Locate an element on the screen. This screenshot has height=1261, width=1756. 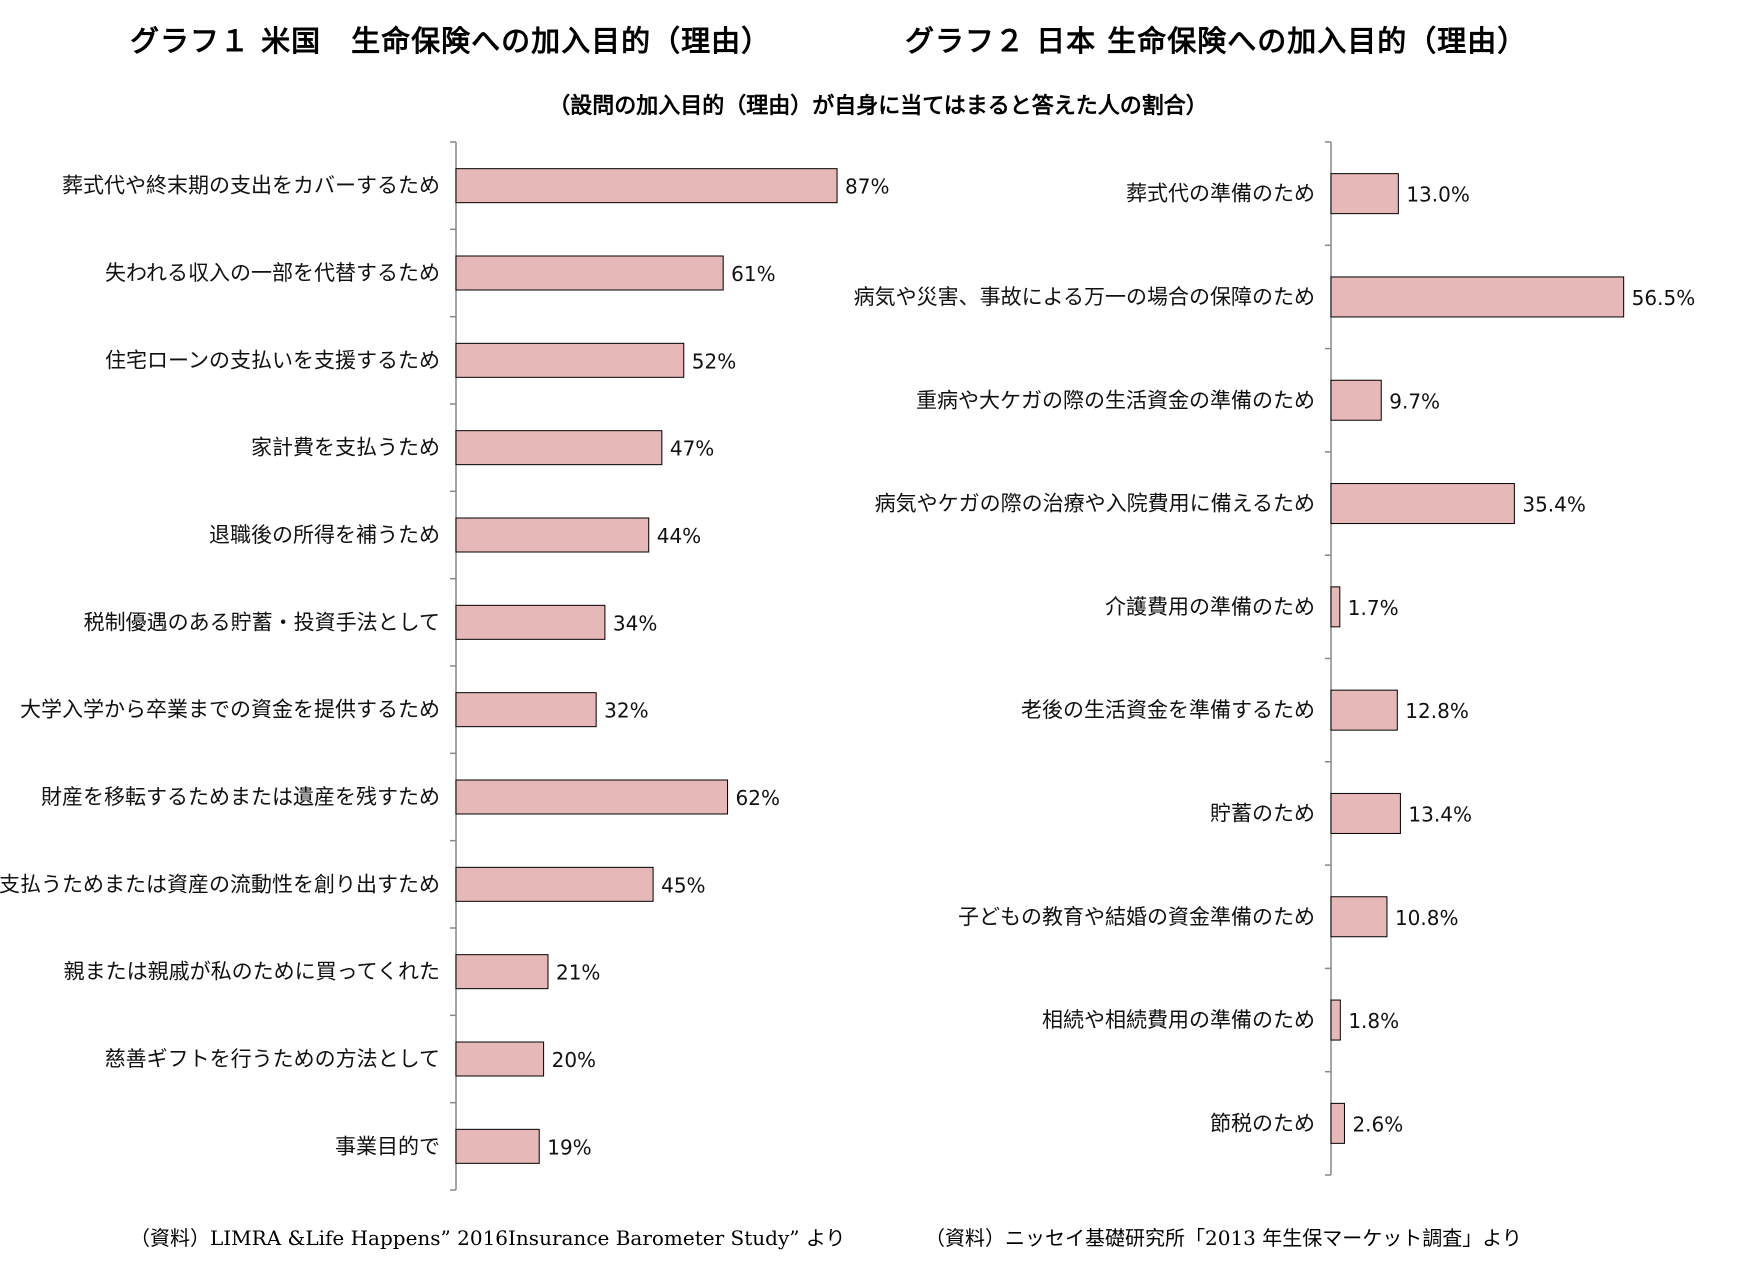
jp-category-label: 老後の生活資金を準備するため is located at coordinates (1168, 710).